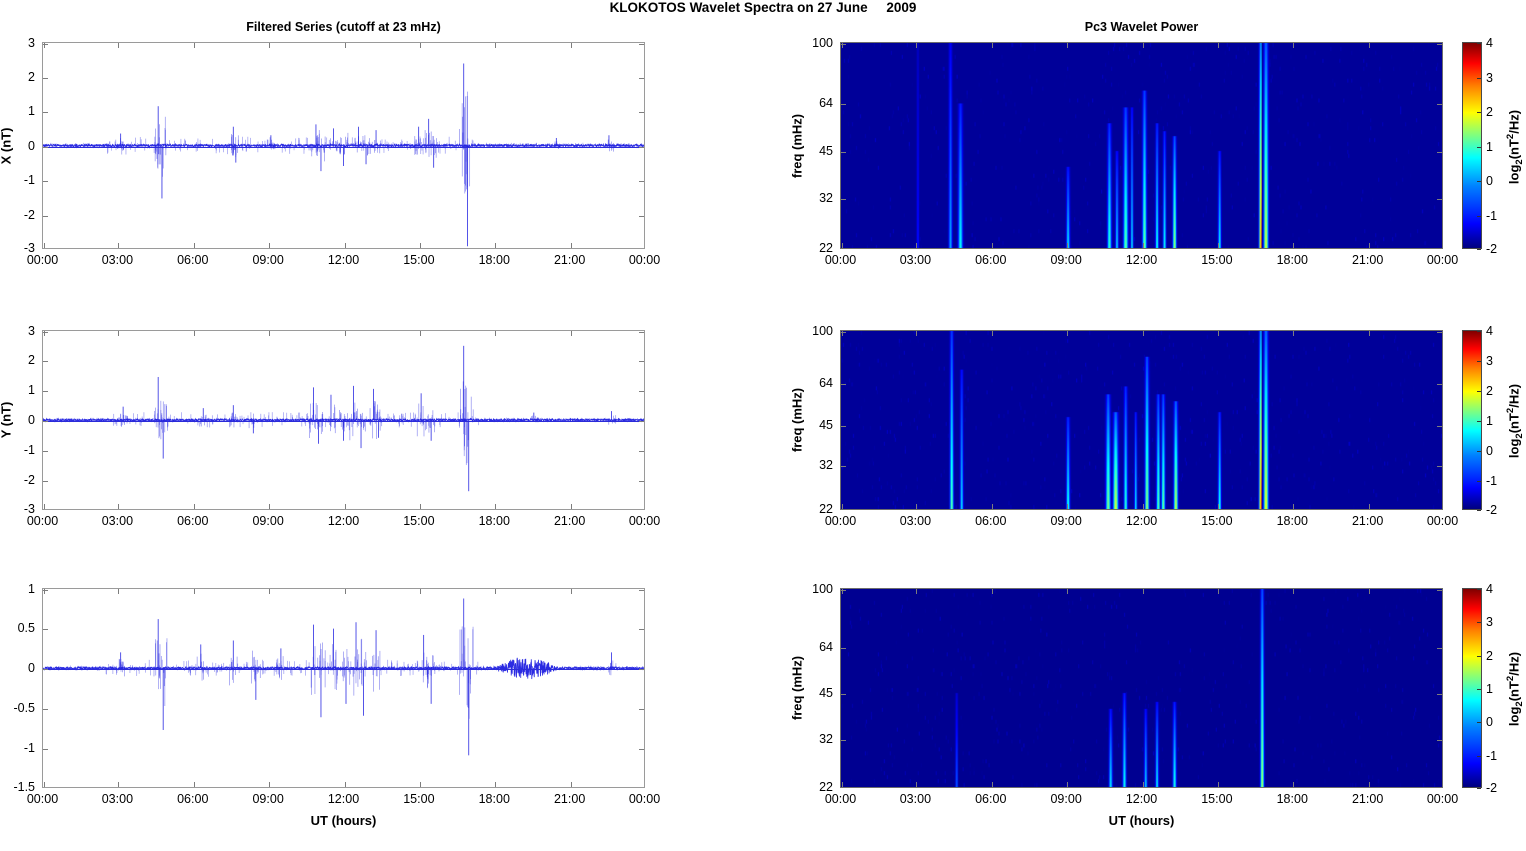 The image size is (1526, 851). Describe the element at coordinates (797, 420) in the screenshot. I see `yaxis-title: freq (mHz)` at that location.